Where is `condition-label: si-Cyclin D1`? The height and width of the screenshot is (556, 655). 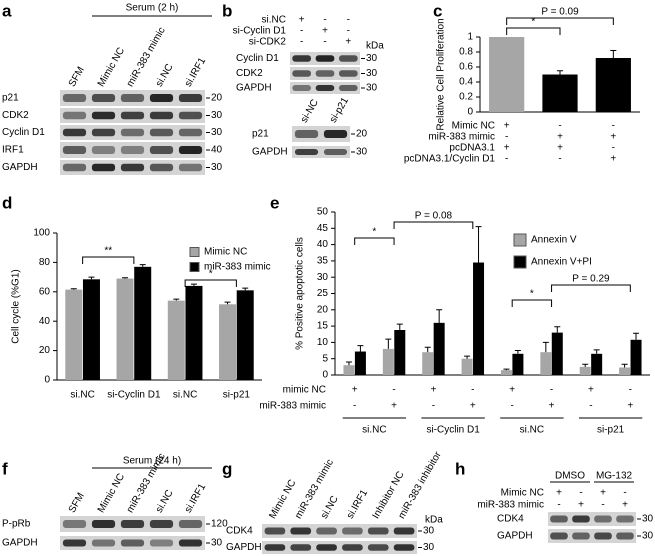
condition-label: si-Cyclin D1 is located at coordinates (260, 31).